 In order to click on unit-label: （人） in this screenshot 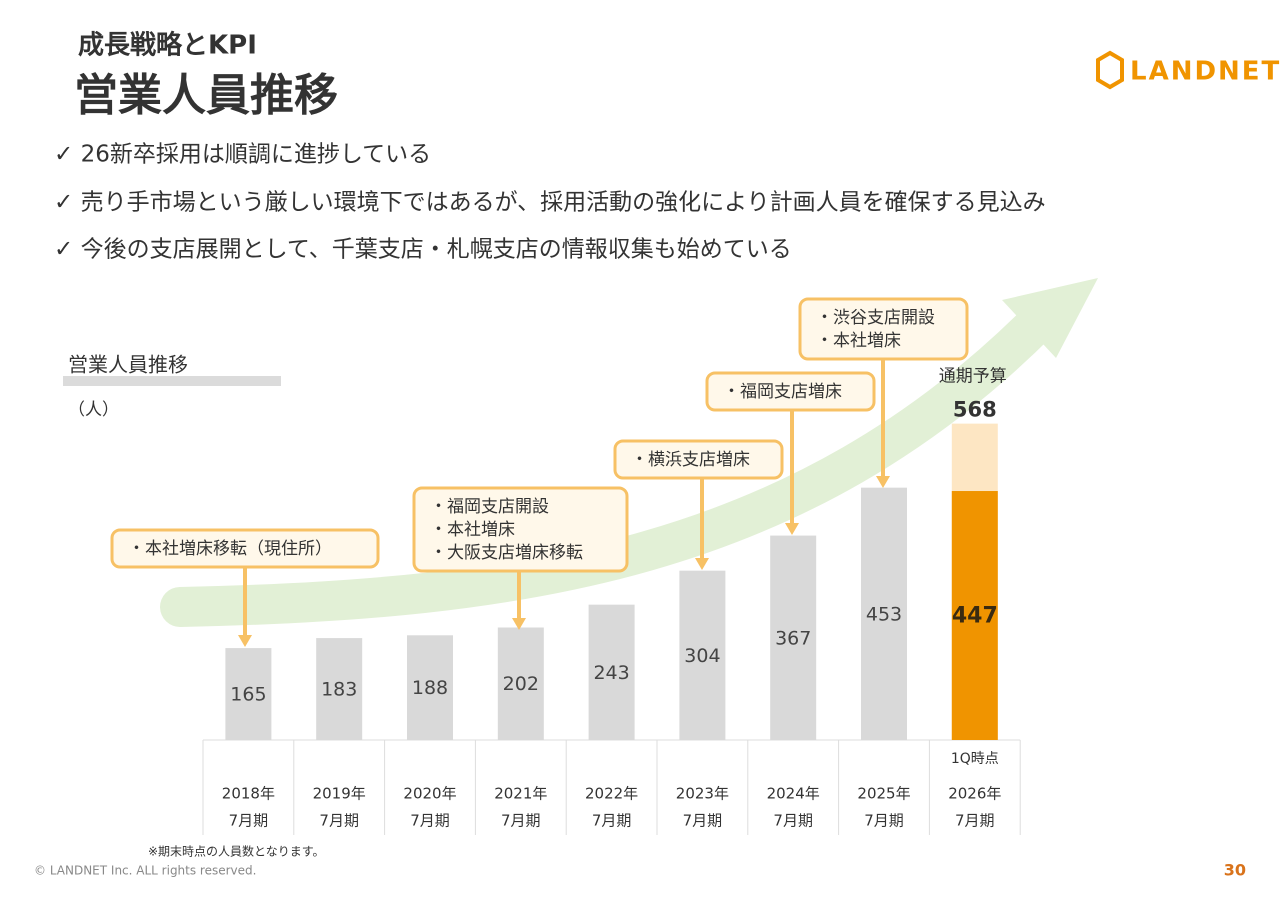, I will do `click(93, 410)`.